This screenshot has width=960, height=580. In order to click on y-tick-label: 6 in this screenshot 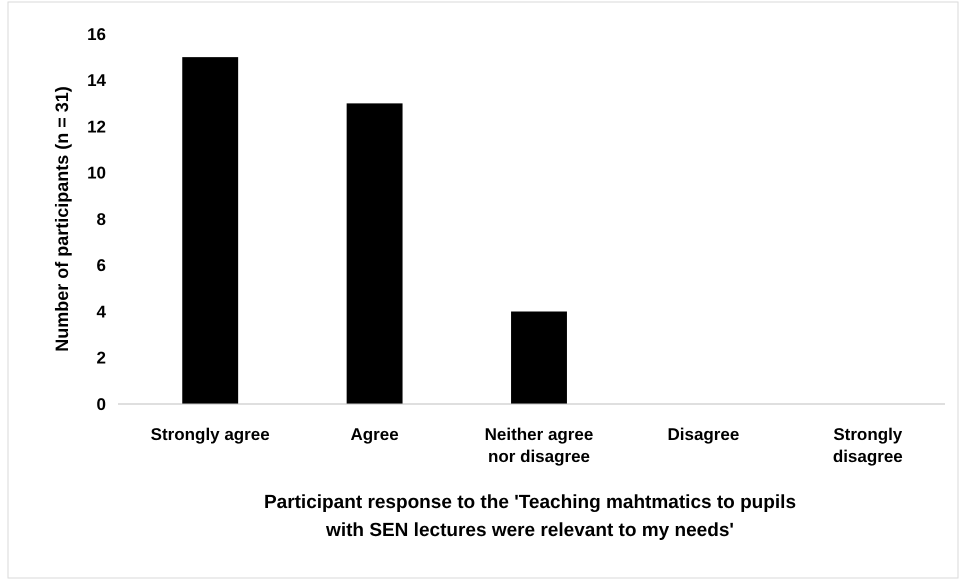, I will do `click(101, 266)`.